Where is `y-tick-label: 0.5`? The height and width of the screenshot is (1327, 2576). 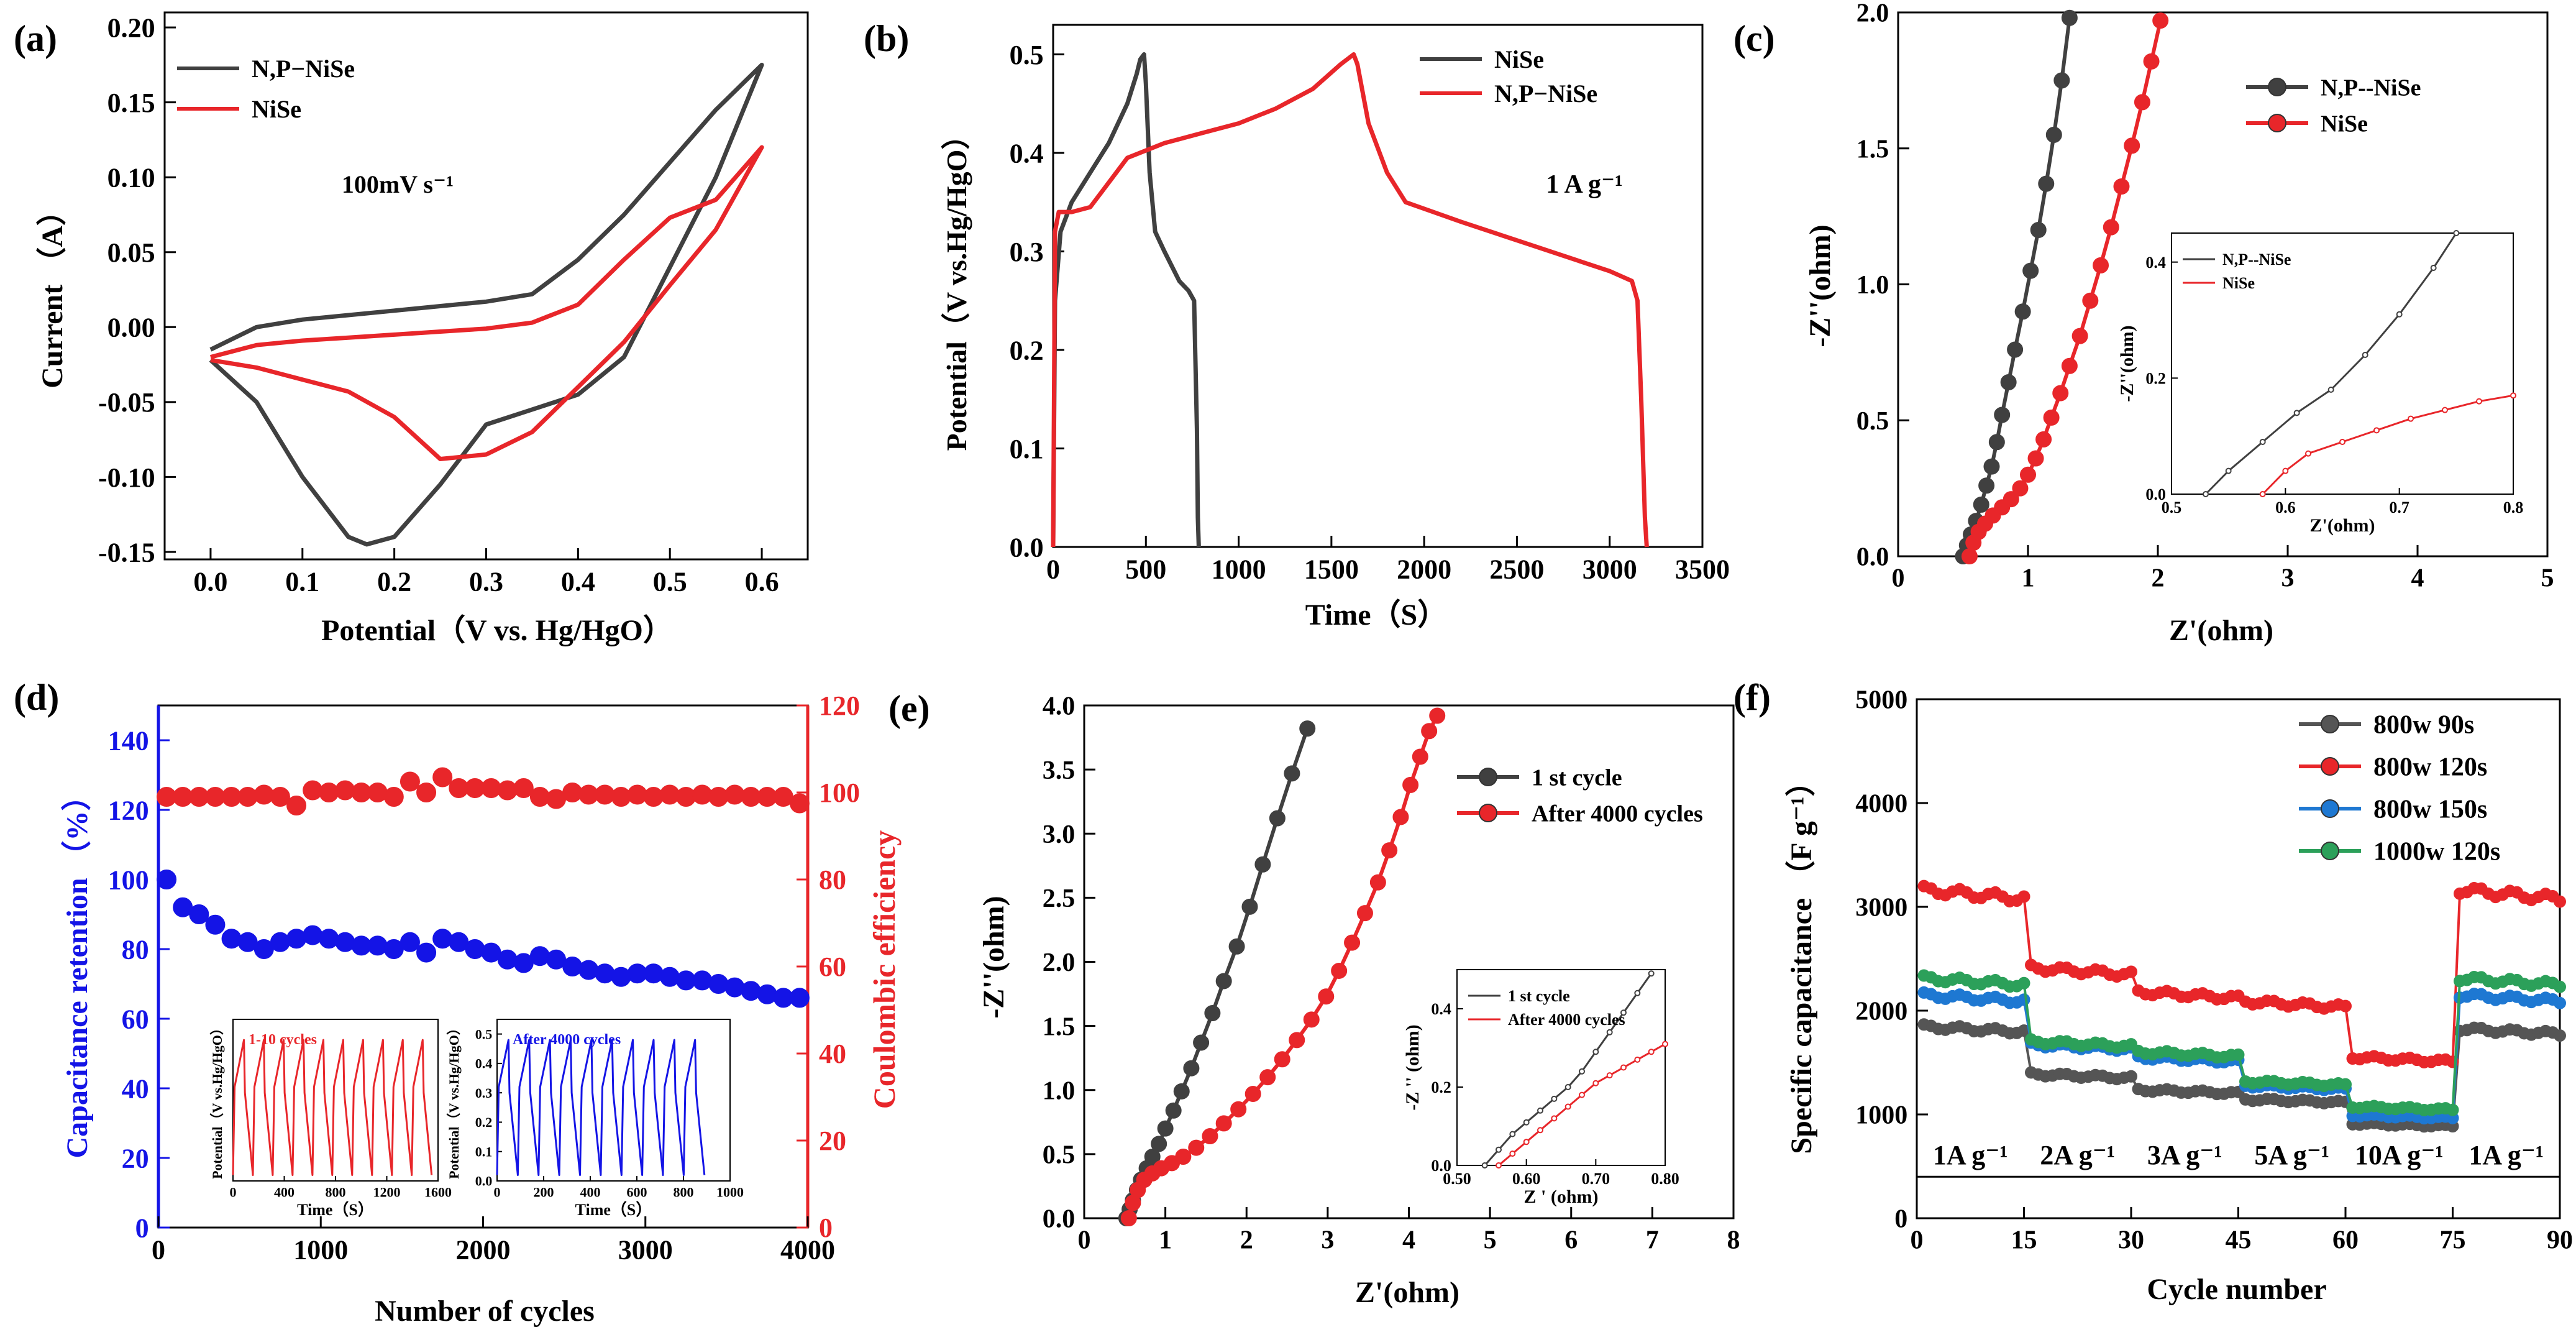
y-tick-label: 0.5 is located at coordinates (1873, 421).